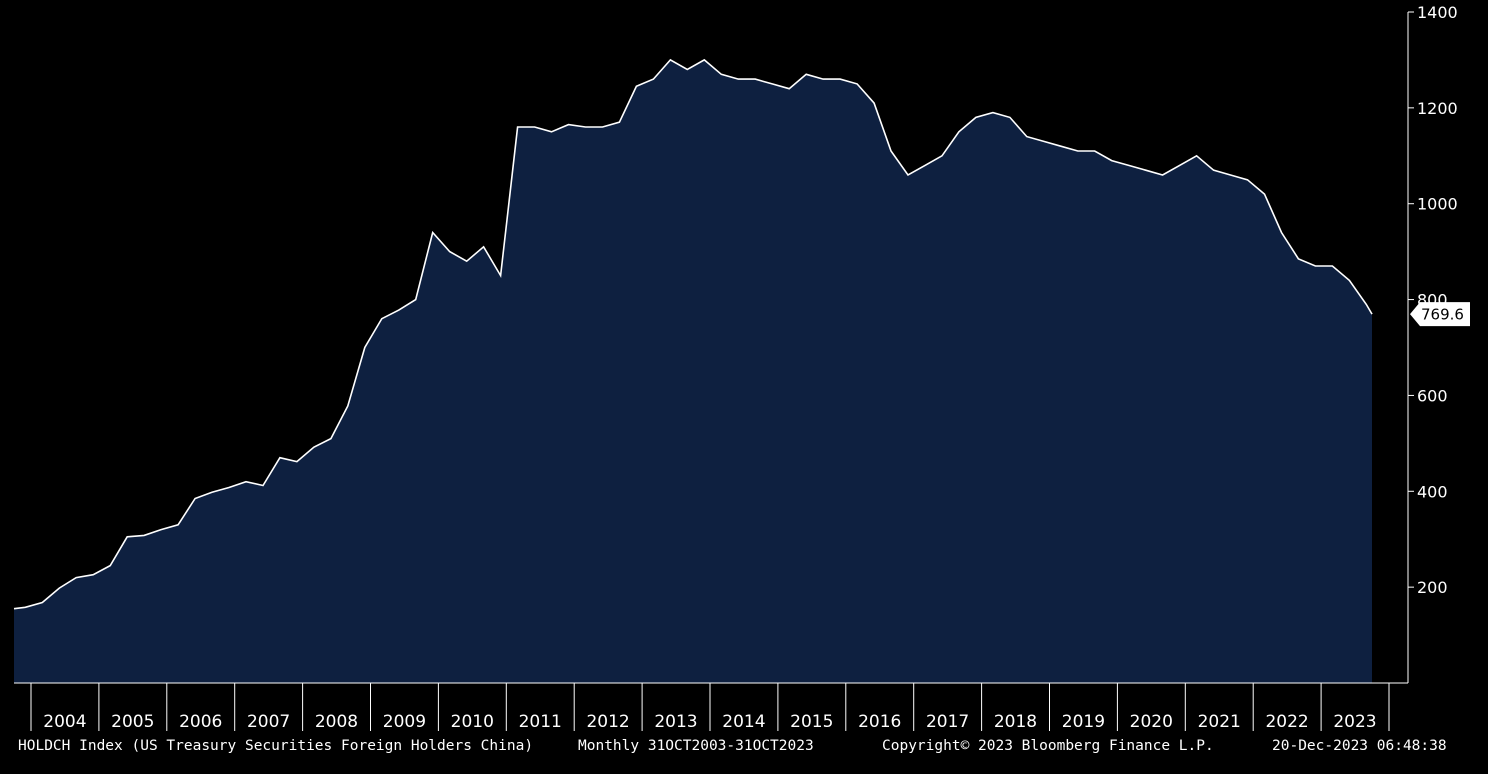 The image size is (1488, 774). Describe the element at coordinates (1432, 395) in the screenshot. I see `y-tick-label: 600` at that location.